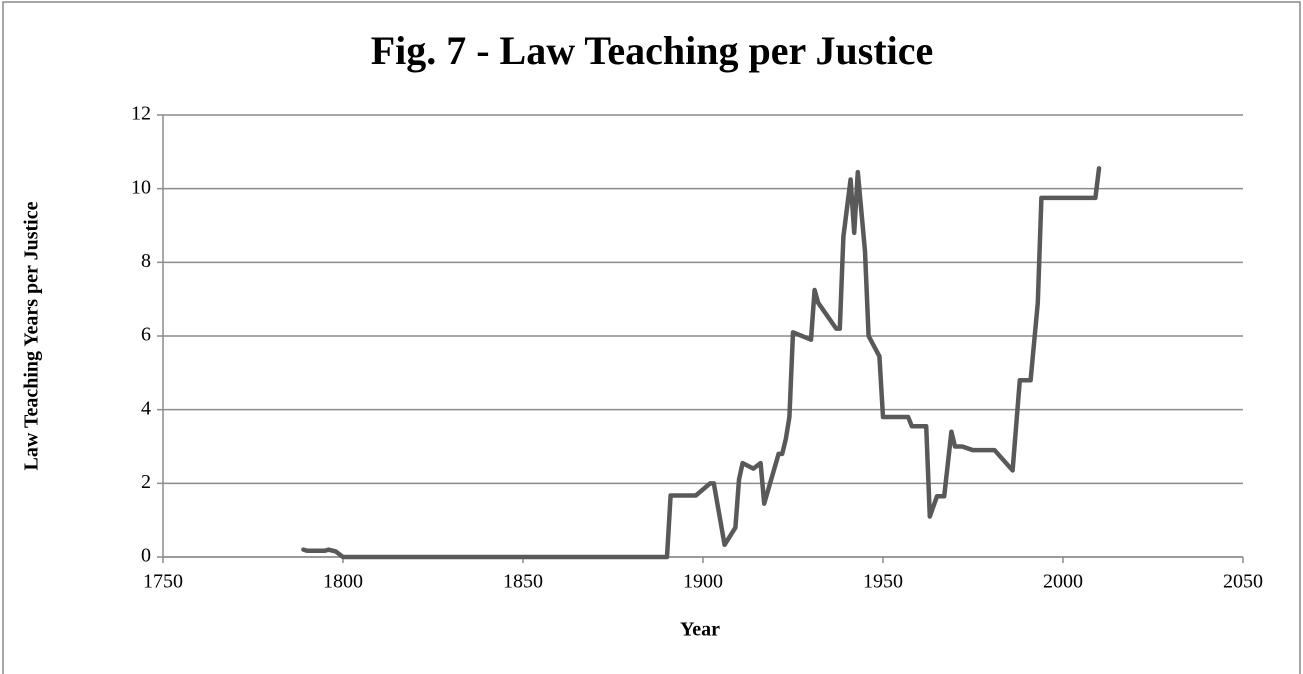 The image size is (1303, 674). I want to click on x-axis-title: Year, so click(700, 630).